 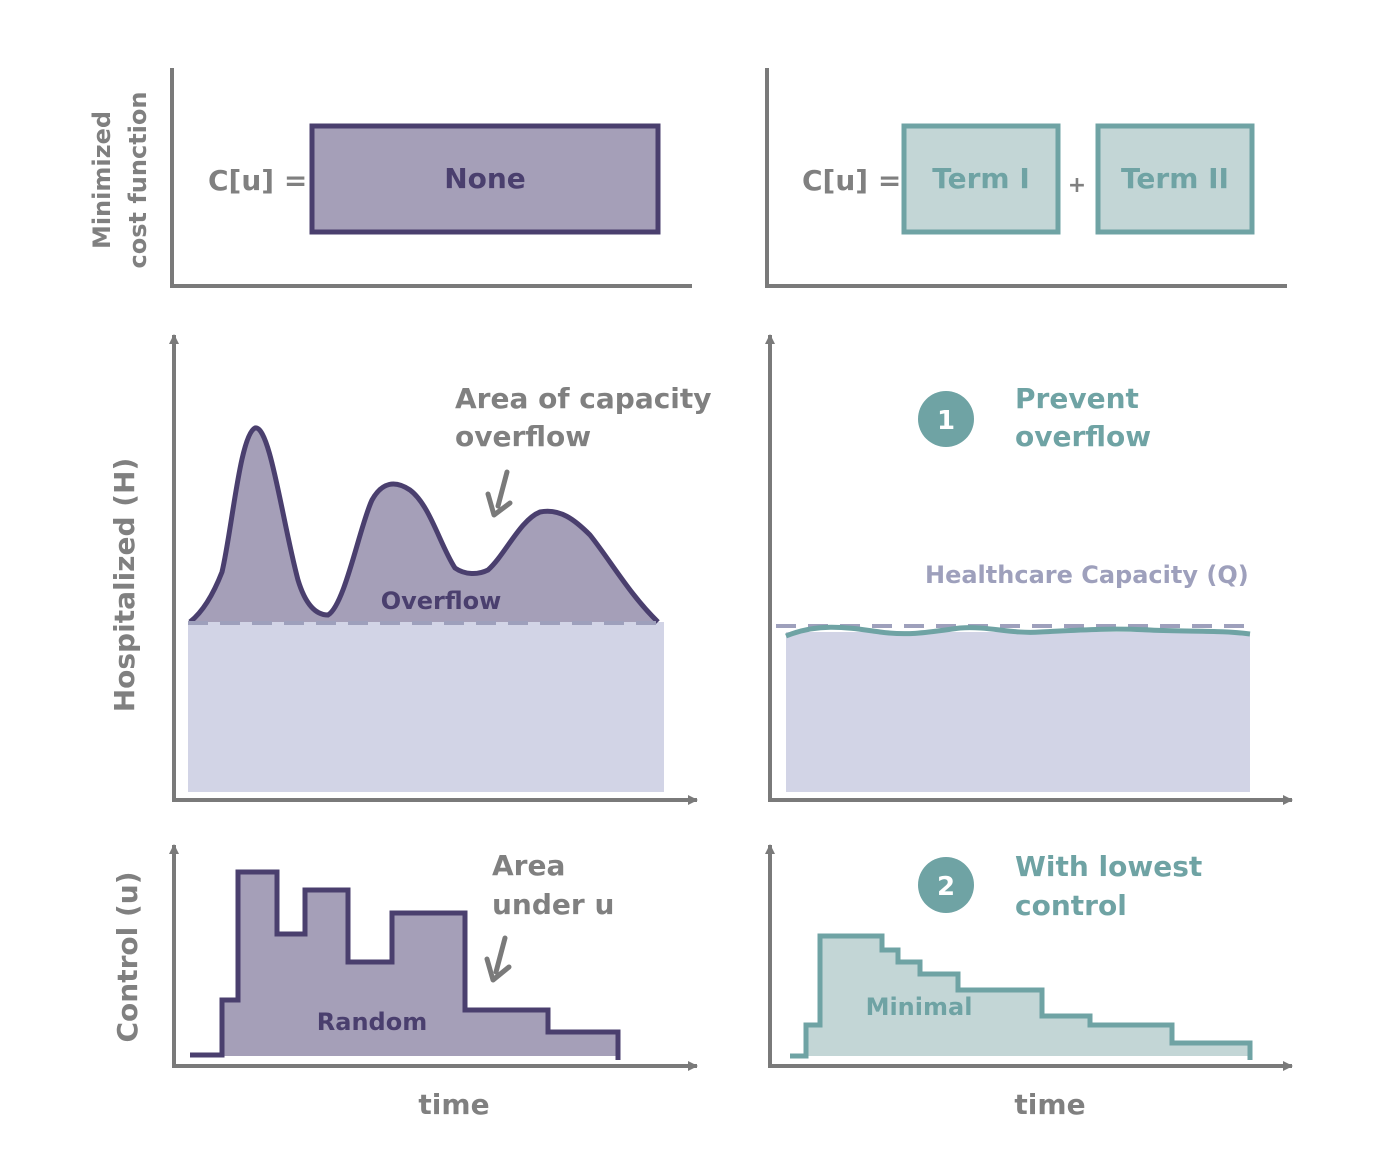 I want to click on right-cost-prefix: C[u] =, so click(x=851, y=180).